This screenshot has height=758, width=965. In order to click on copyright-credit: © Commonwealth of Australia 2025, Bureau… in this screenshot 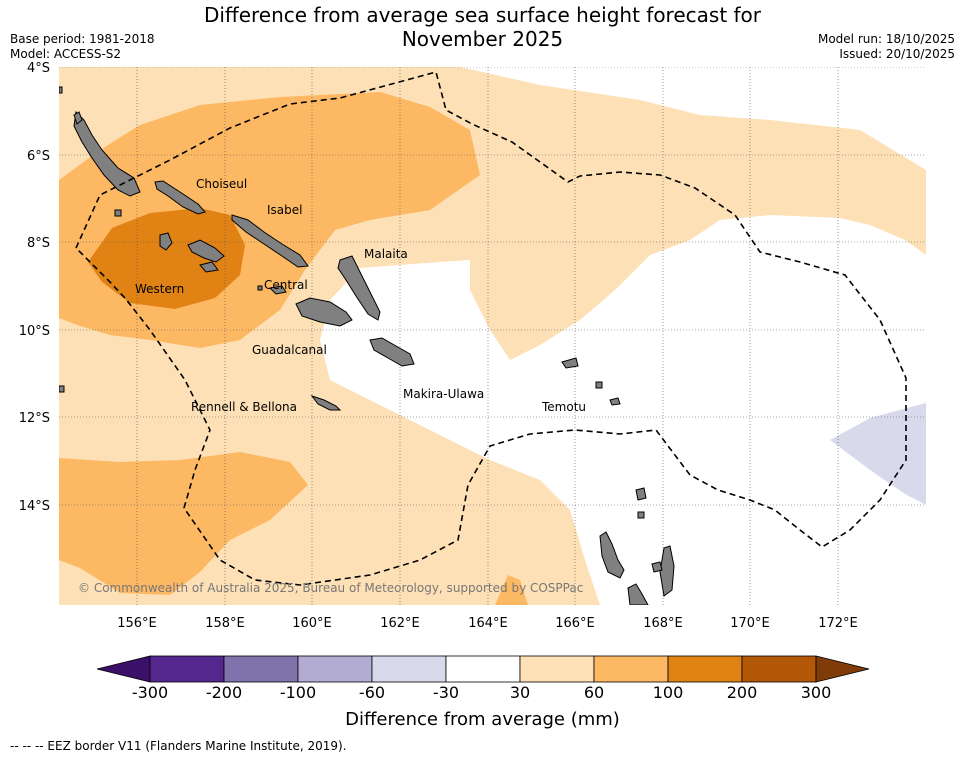, I will do `click(330, 588)`.